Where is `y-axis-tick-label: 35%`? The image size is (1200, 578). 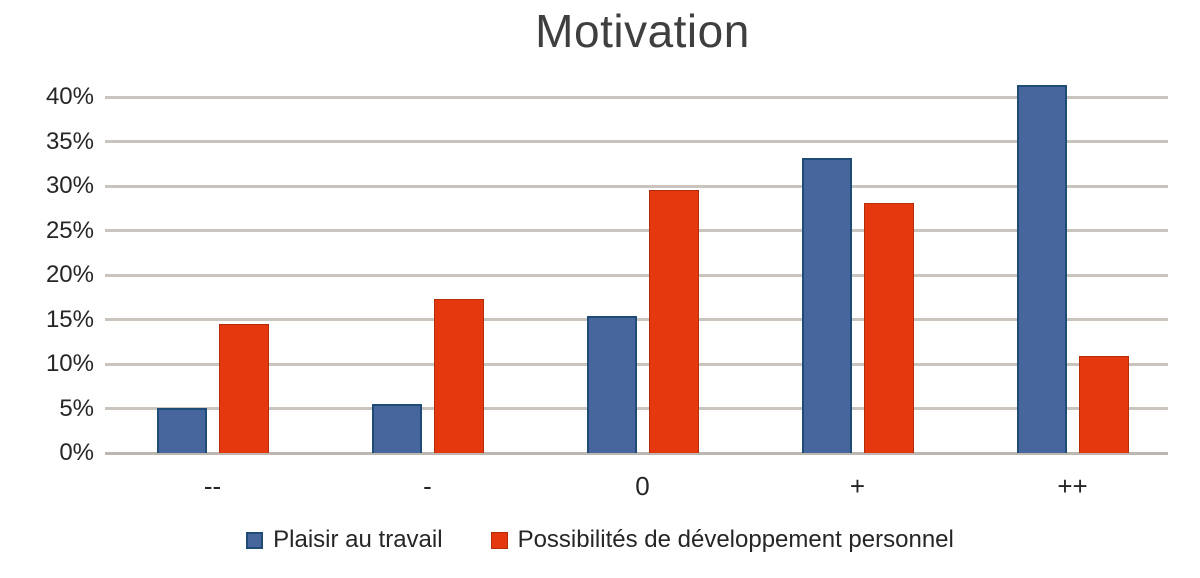 y-axis-tick-label: 35% is located at coordinates (69, 141).